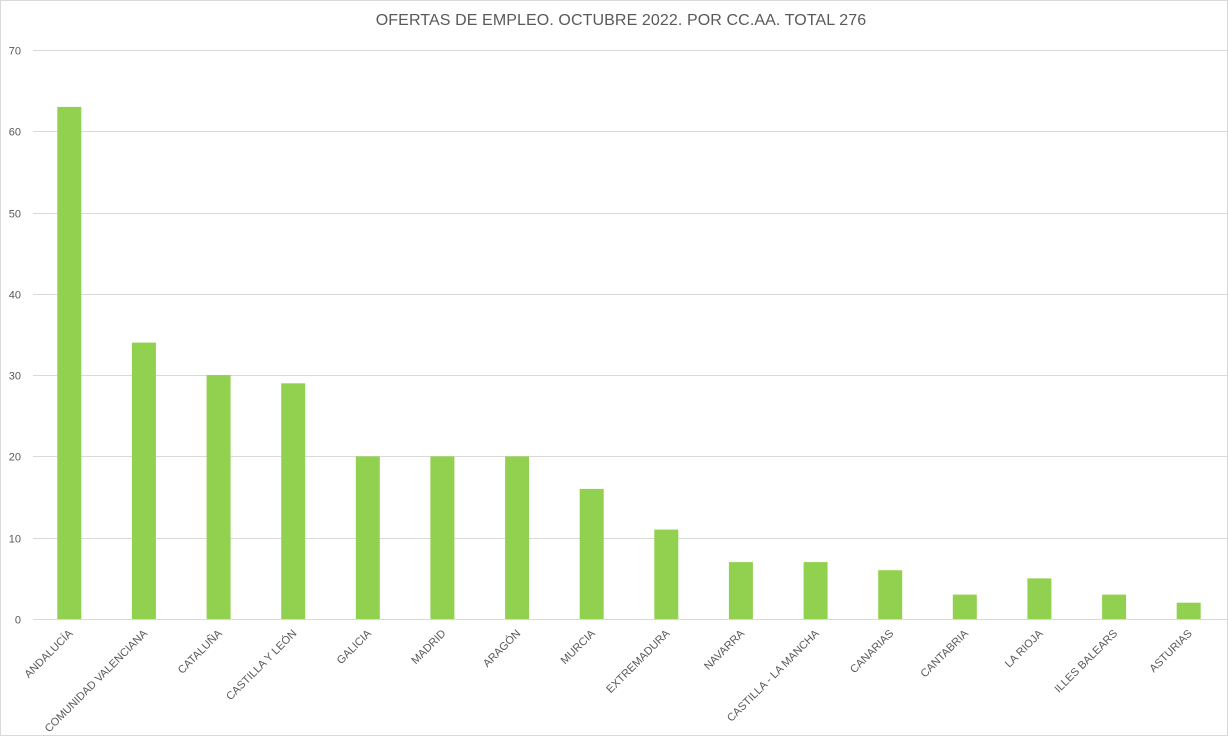  What do you see at coordinates (1086, 662) in the screenshot?
I see `x-tick-label: ILLES BALEARS` at bounding box center [1086, 662].